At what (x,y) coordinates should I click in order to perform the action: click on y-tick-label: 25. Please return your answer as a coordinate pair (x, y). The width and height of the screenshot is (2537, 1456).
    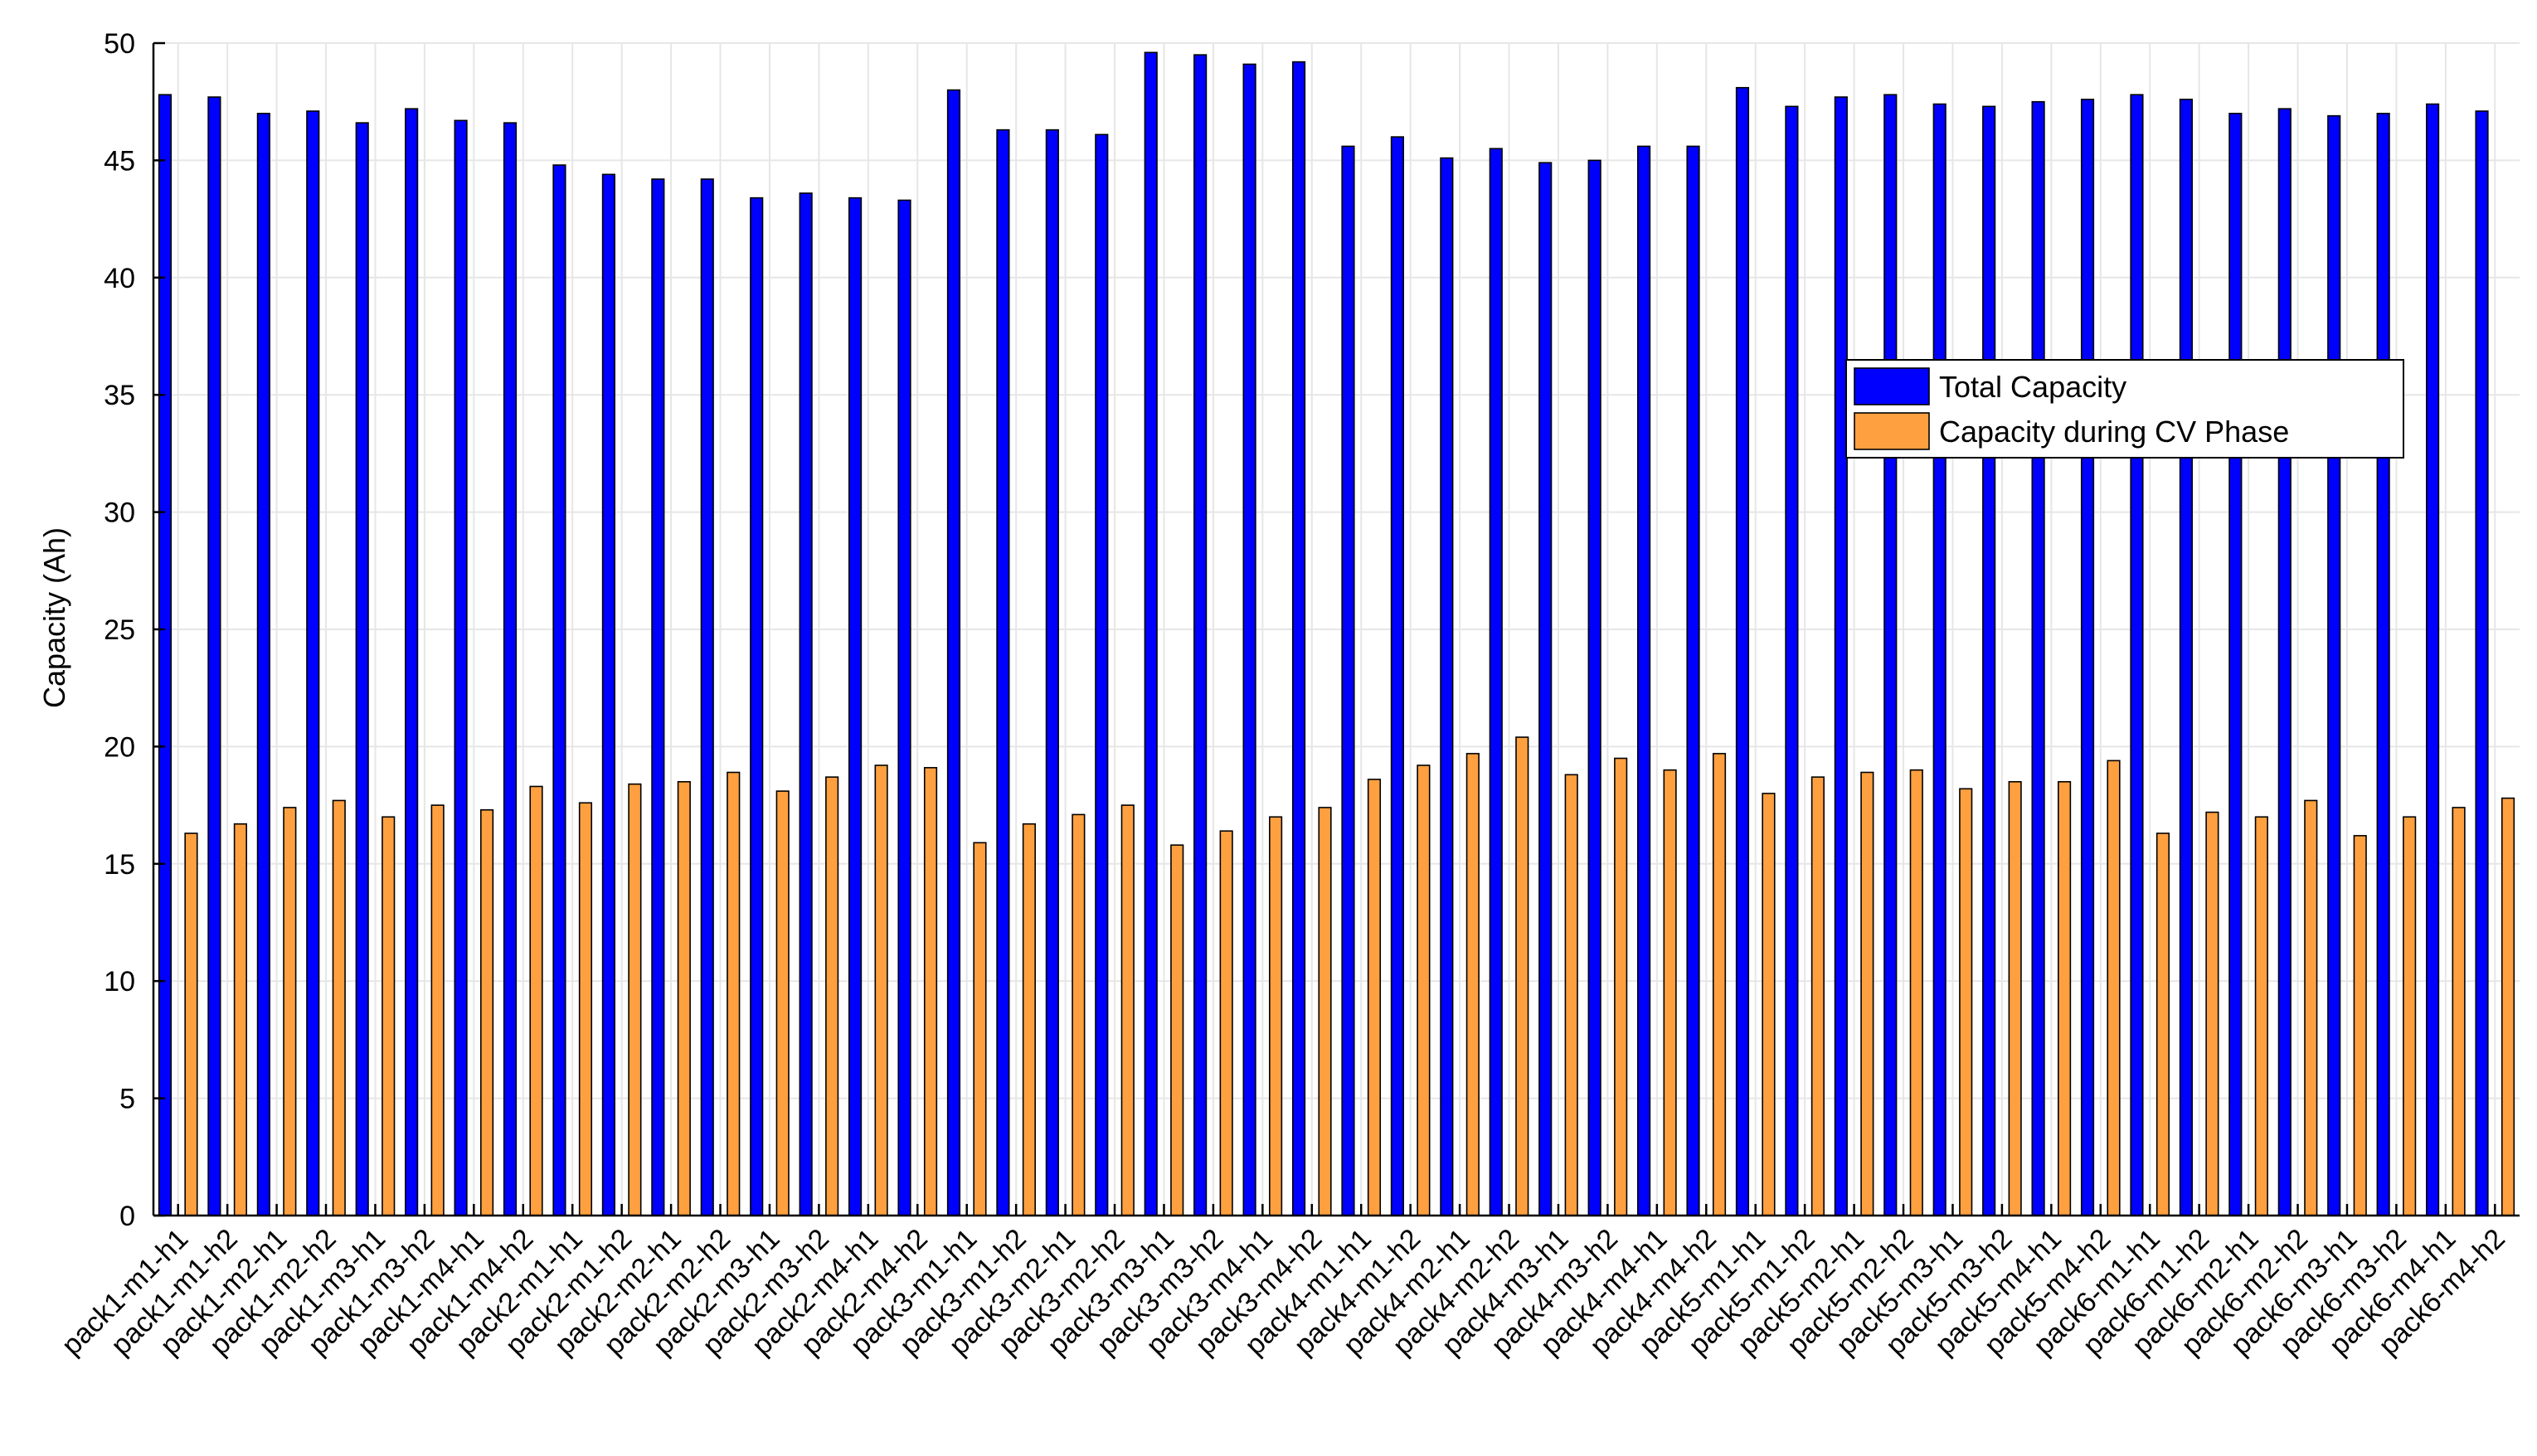
    Looking at the image, I should click on (119, 630).